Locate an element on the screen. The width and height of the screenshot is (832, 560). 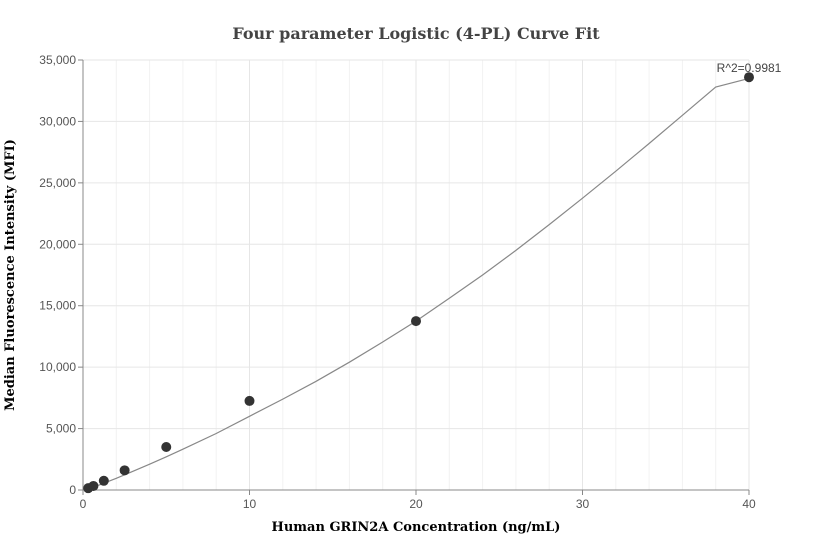
x-tick-label: 0 is located at coordinates (83, 504).